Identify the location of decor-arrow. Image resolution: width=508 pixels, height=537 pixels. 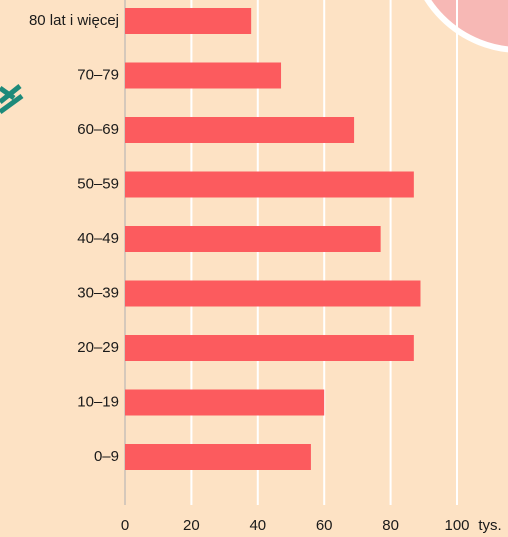
(12, 99).